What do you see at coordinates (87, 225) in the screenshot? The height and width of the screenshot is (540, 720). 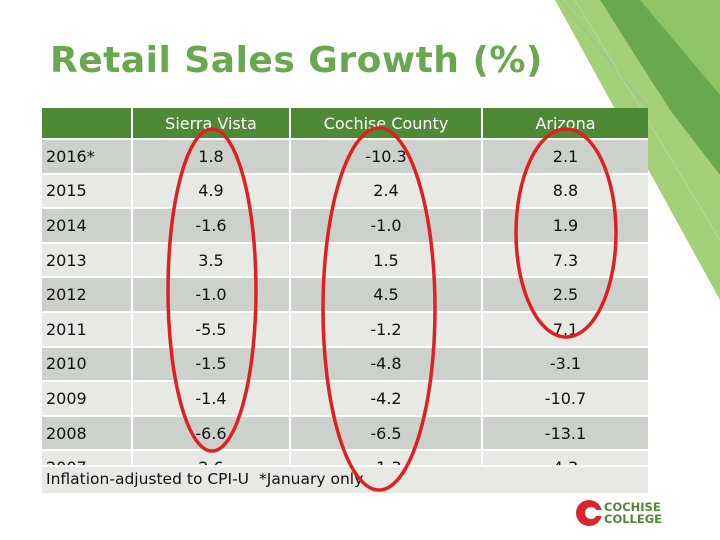 I see `year-cell: 2014` at bounding box center [87, 225].